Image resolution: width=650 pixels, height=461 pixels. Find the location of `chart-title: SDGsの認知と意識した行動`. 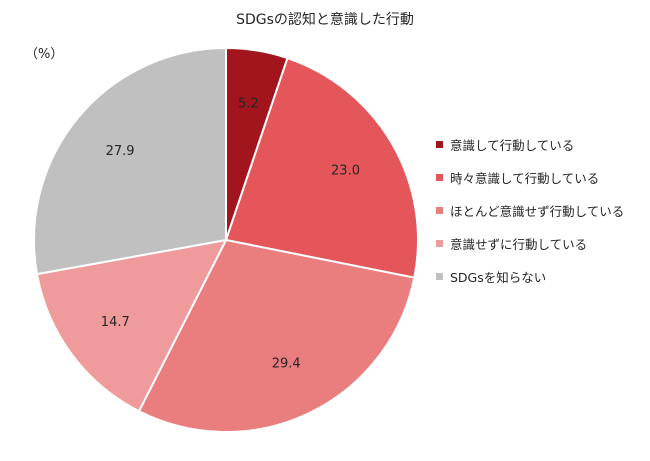

chart-title: SDGsの認知と意識した行動 is located at coordinates (325, 20).